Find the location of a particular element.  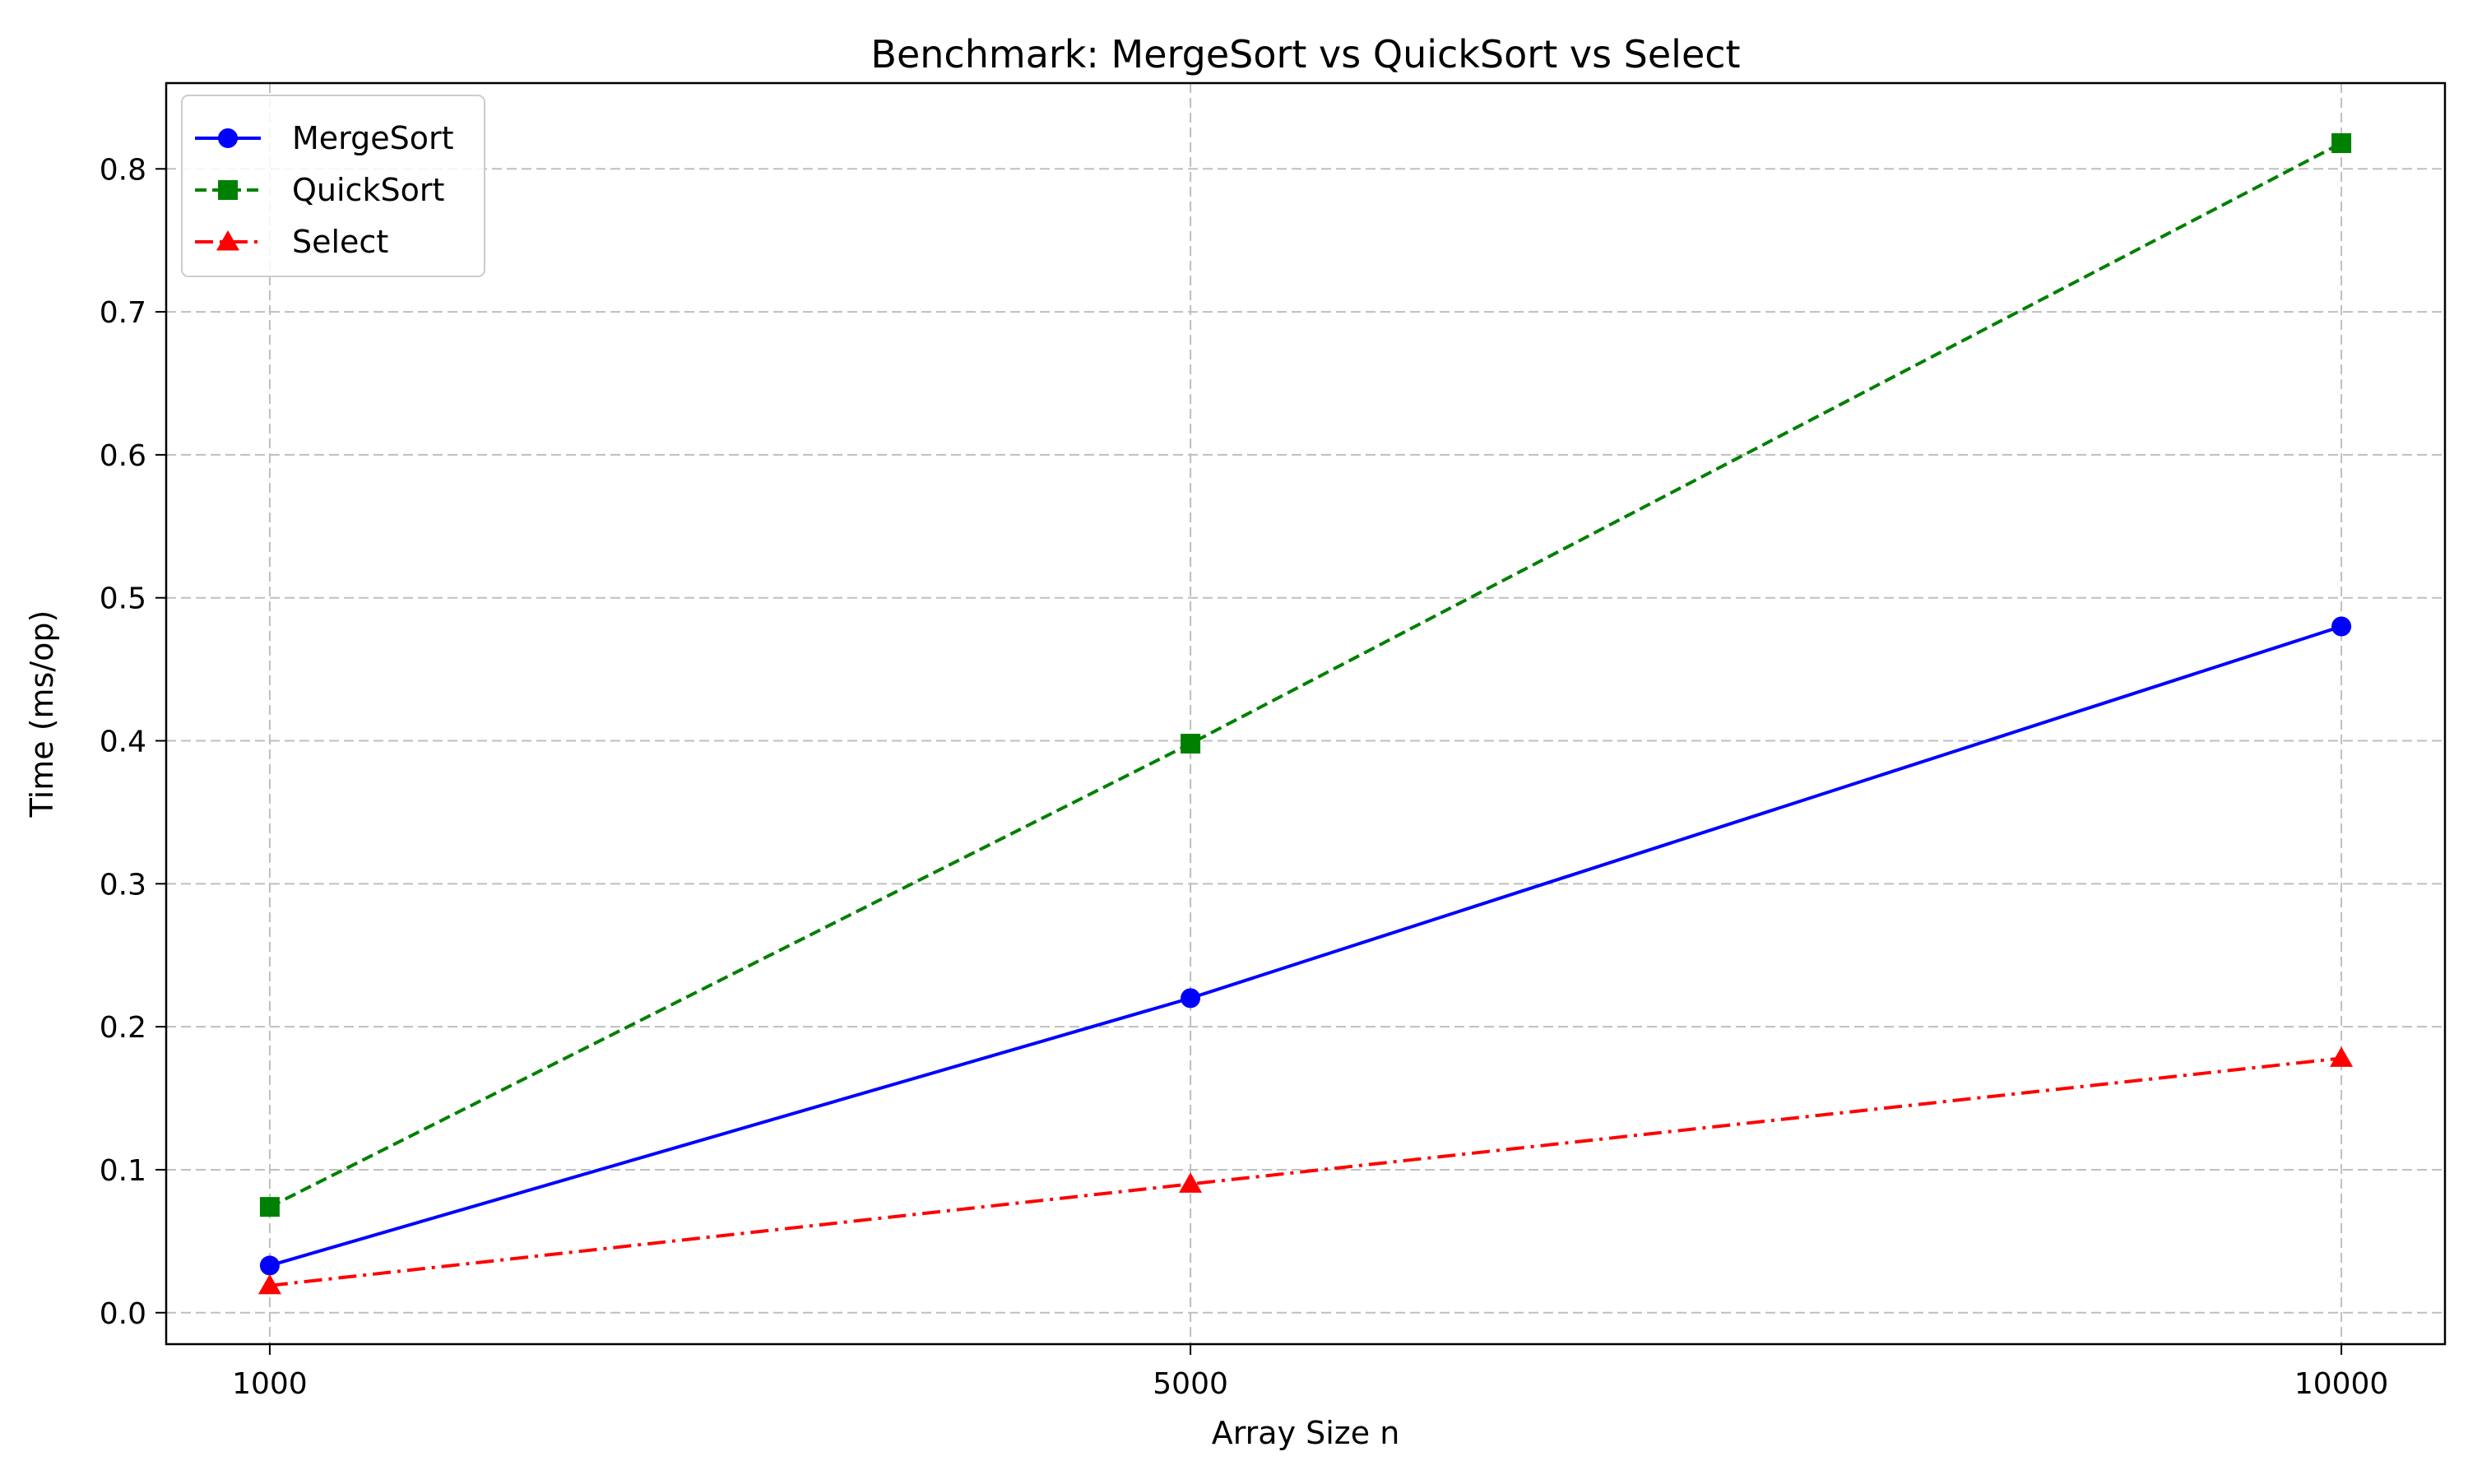

legend-box is located at coordinates (333, 186).